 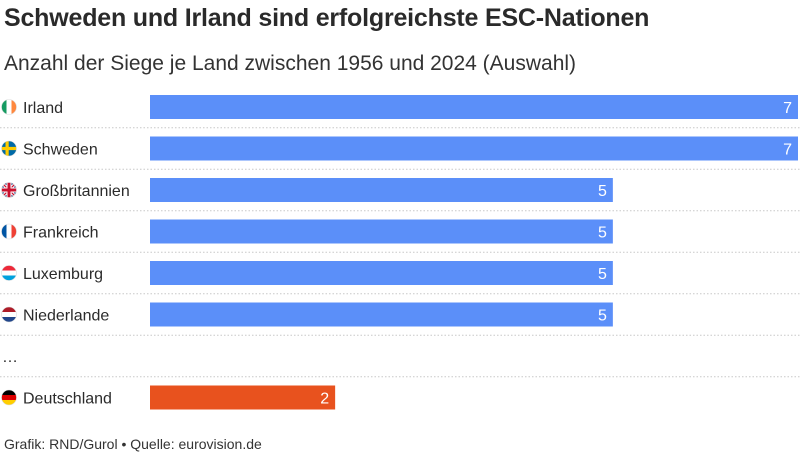 What do you see at coordinates (324, 399) in the screenshot?
I see `value-label: 2` at bounding box center [324, 399].